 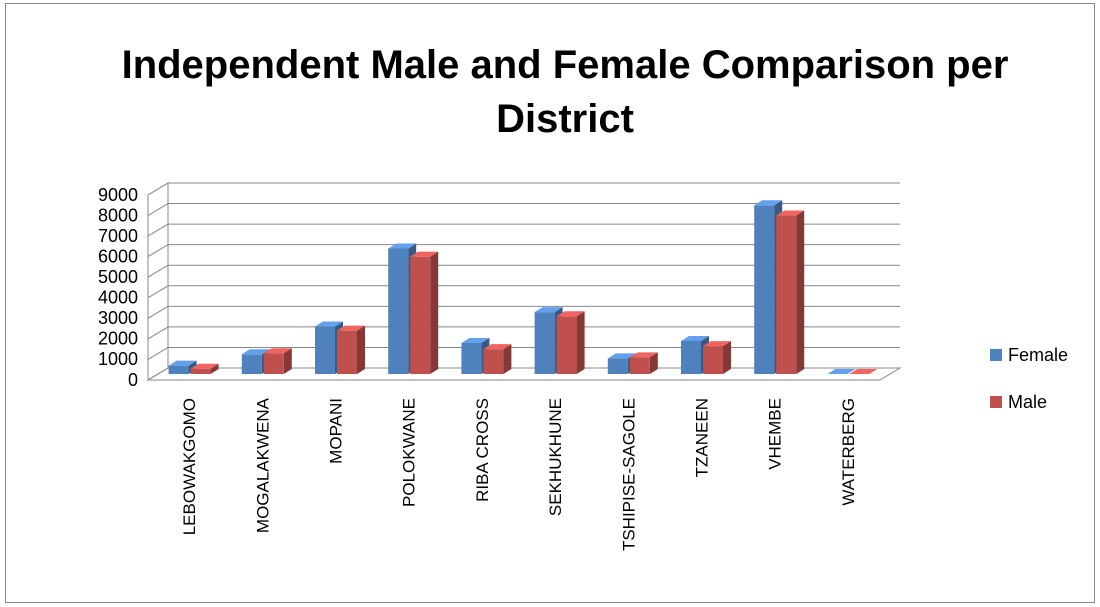 What do you see at coordinates (482, 450) in the screenshot?
I see `x-tick-label: RIBA CROSS` at bounding box center [482, 450].